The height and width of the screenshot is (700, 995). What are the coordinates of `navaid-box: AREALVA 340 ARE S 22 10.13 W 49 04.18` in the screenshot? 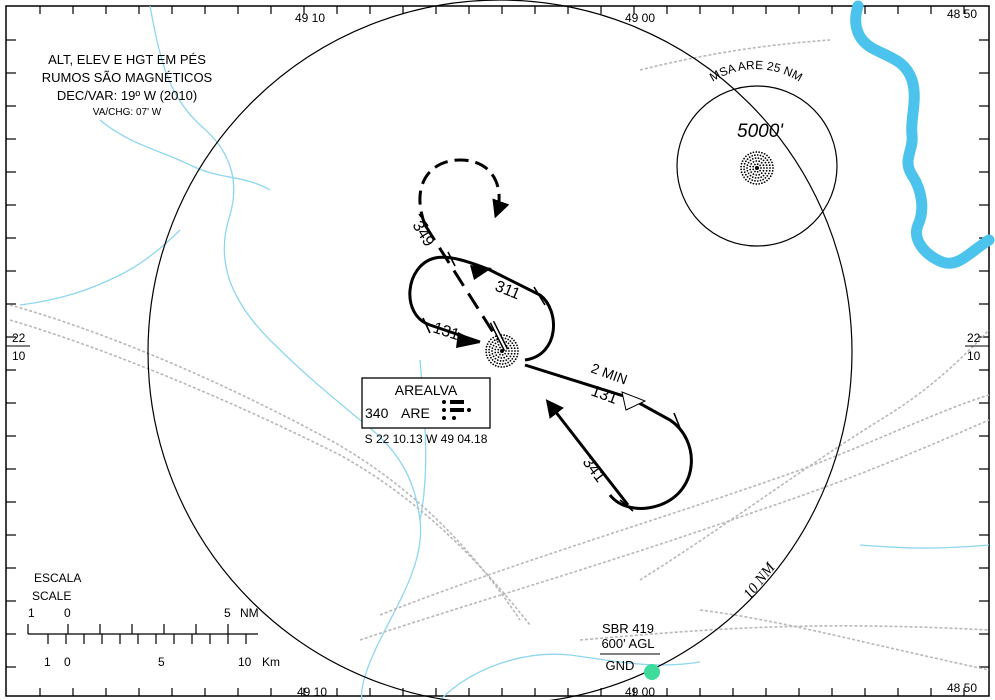 It's located at (426, 411).